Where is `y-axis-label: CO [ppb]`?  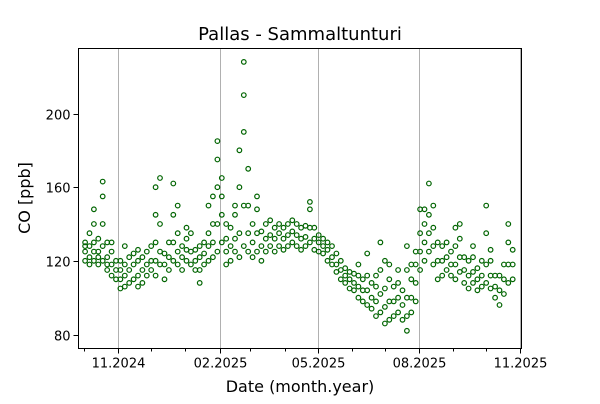 y-axis-label: CO [ppb] is located at coordinates (24, 198).